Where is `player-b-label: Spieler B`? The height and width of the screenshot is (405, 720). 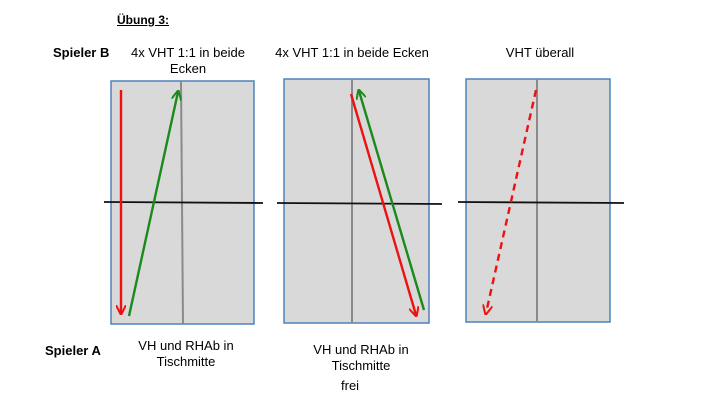 player-b-label: Spieler B is located at coordinates (81, 52).